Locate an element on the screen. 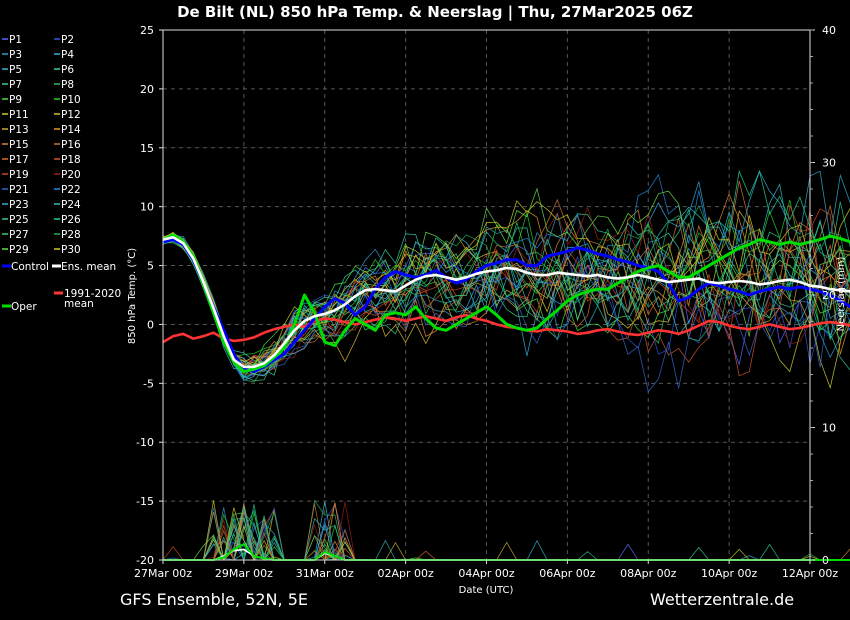 The image size is (850, 620). legend-item-label: P11 is located at coordinates (19, 115).